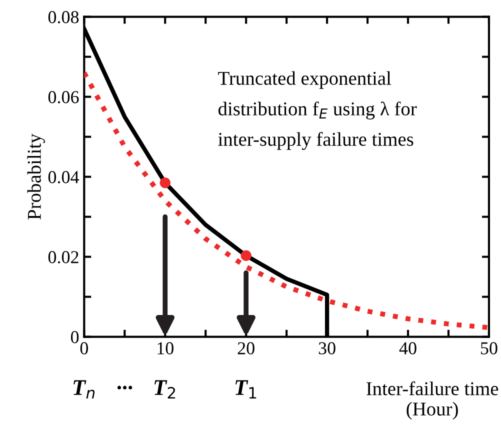 Image resolution: width=501 pixels, height=442 pixels. What do you see at coordinates (63, 97) in the screenshot?
I see `y-tick-label: 0.06` at bounding box center [63, 97].